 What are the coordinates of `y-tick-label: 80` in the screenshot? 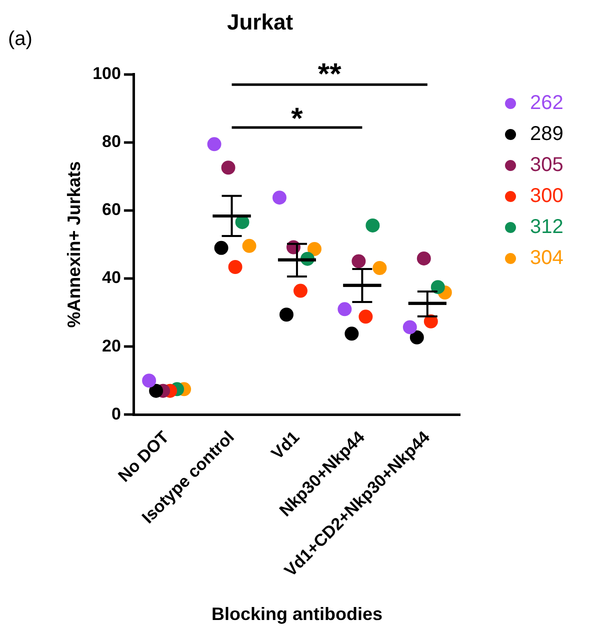 It's located at (111, 142).